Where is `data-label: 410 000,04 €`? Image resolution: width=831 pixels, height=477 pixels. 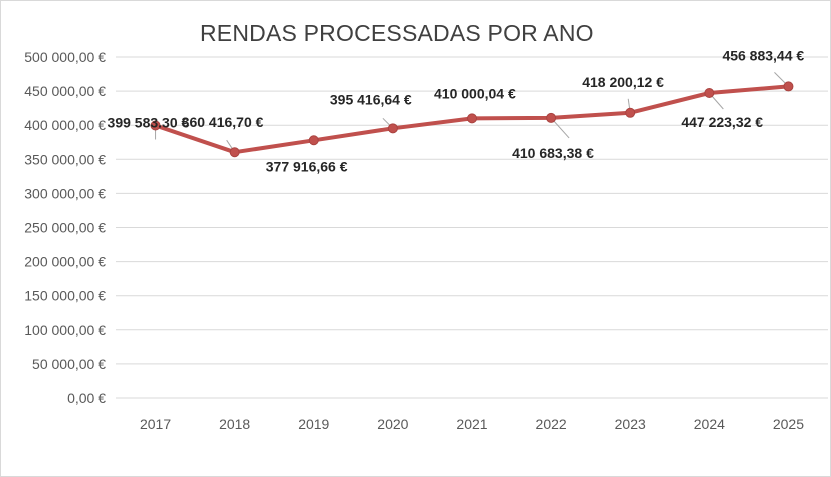
data-label: 410 000,04 € is located at coordinates (475, 93).